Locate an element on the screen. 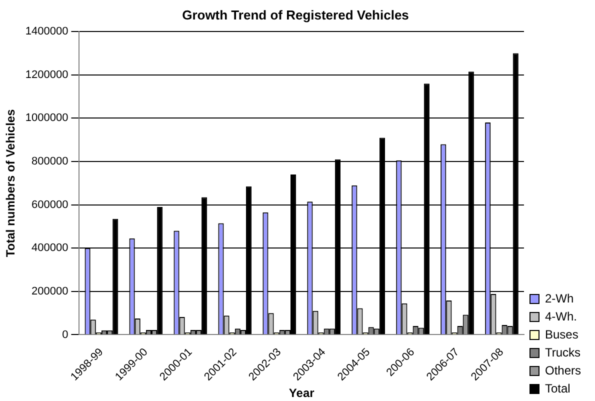 The height and width of the screenshot is (401, 595). legend-label: Total is located at coordinates (557, 388).